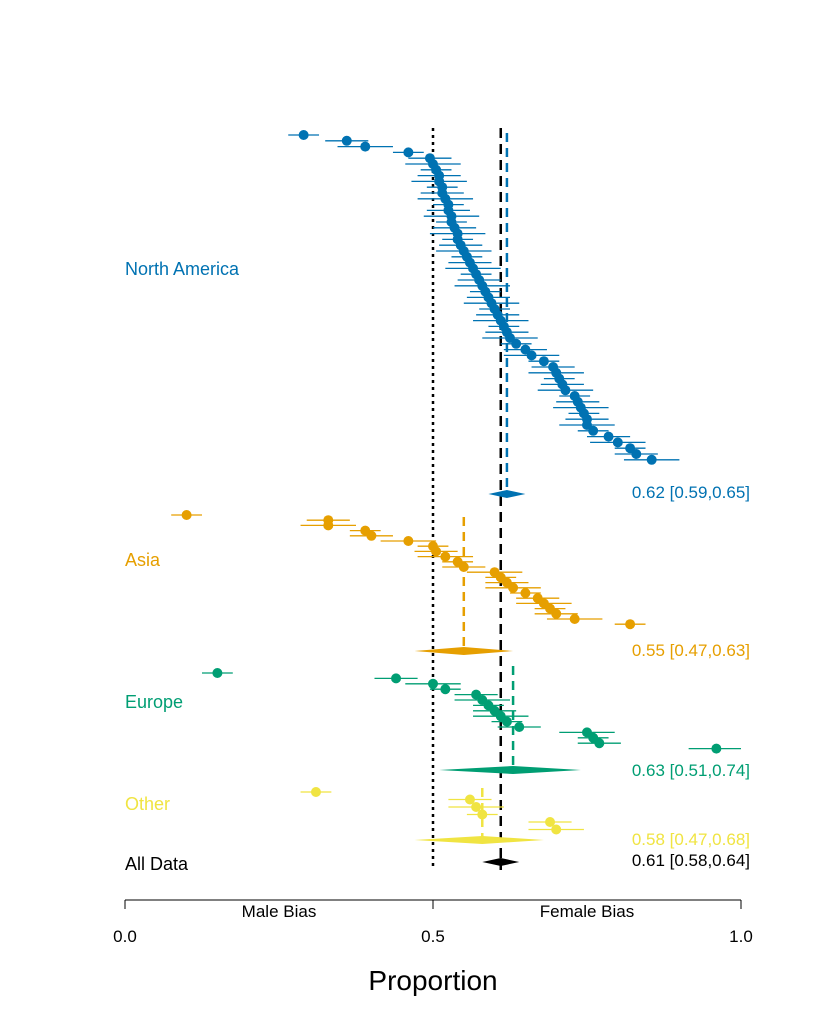  What do you see at coordinates (741, 936) in the screenshot?
I see `x-tick-label: 1.0` at bounding box center [741, 936].